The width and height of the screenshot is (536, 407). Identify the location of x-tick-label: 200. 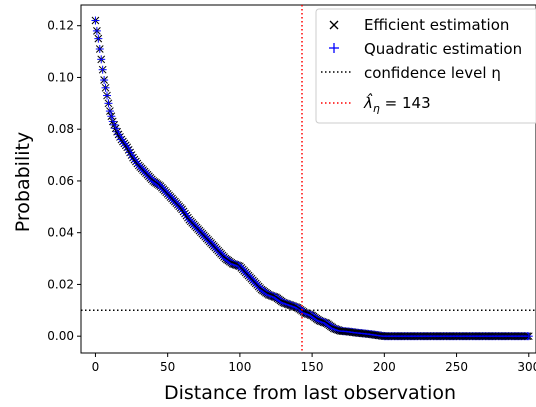
(384, 367).